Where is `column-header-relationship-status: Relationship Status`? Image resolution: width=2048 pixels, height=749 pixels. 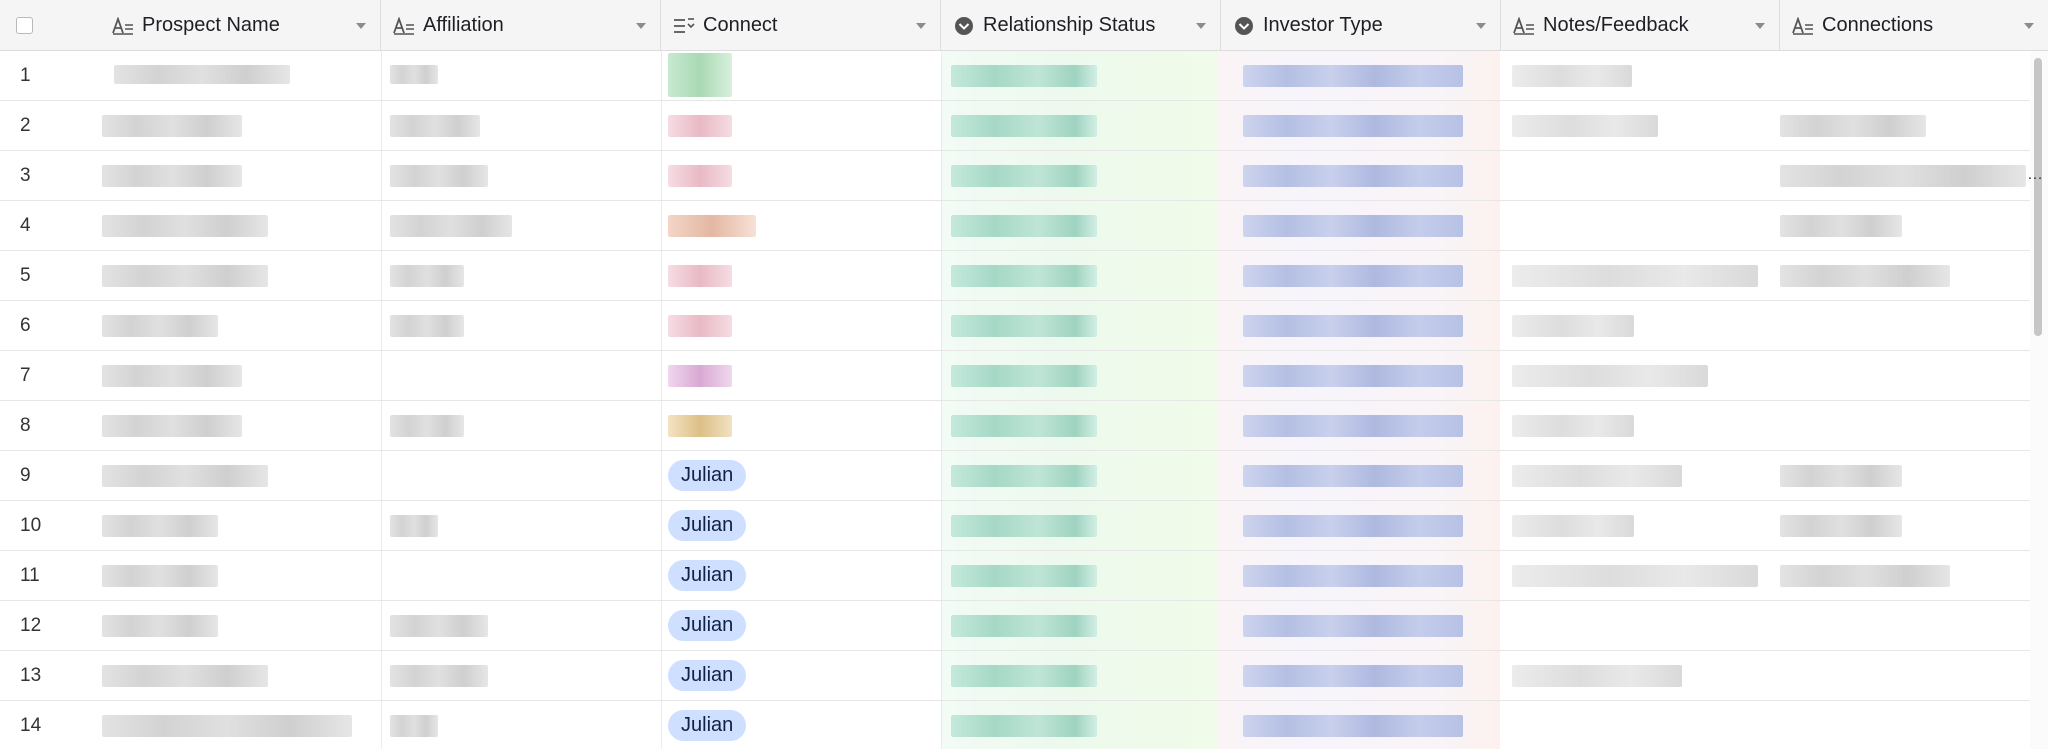 column-header-relationship-status: Relationship Status is located at coordinates (1081, 25).